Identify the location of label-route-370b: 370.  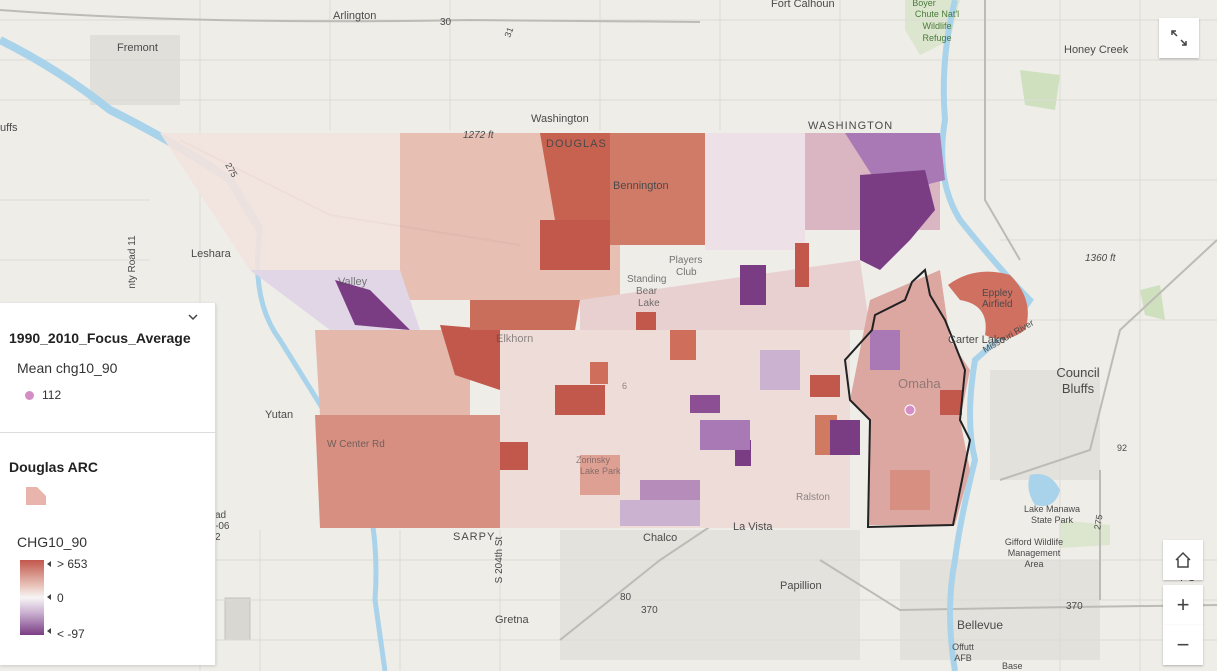
(1074, 606).